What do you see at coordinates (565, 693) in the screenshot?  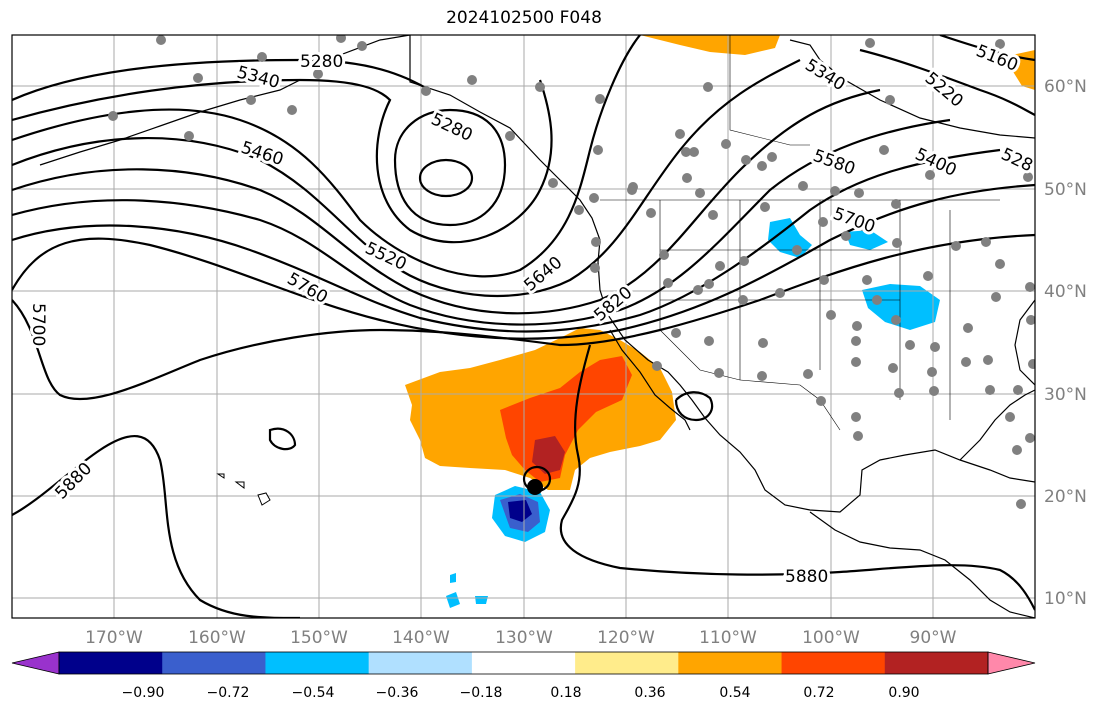 I see `colorbar-tick-label: 0.18` at bounding box center [565, 693].